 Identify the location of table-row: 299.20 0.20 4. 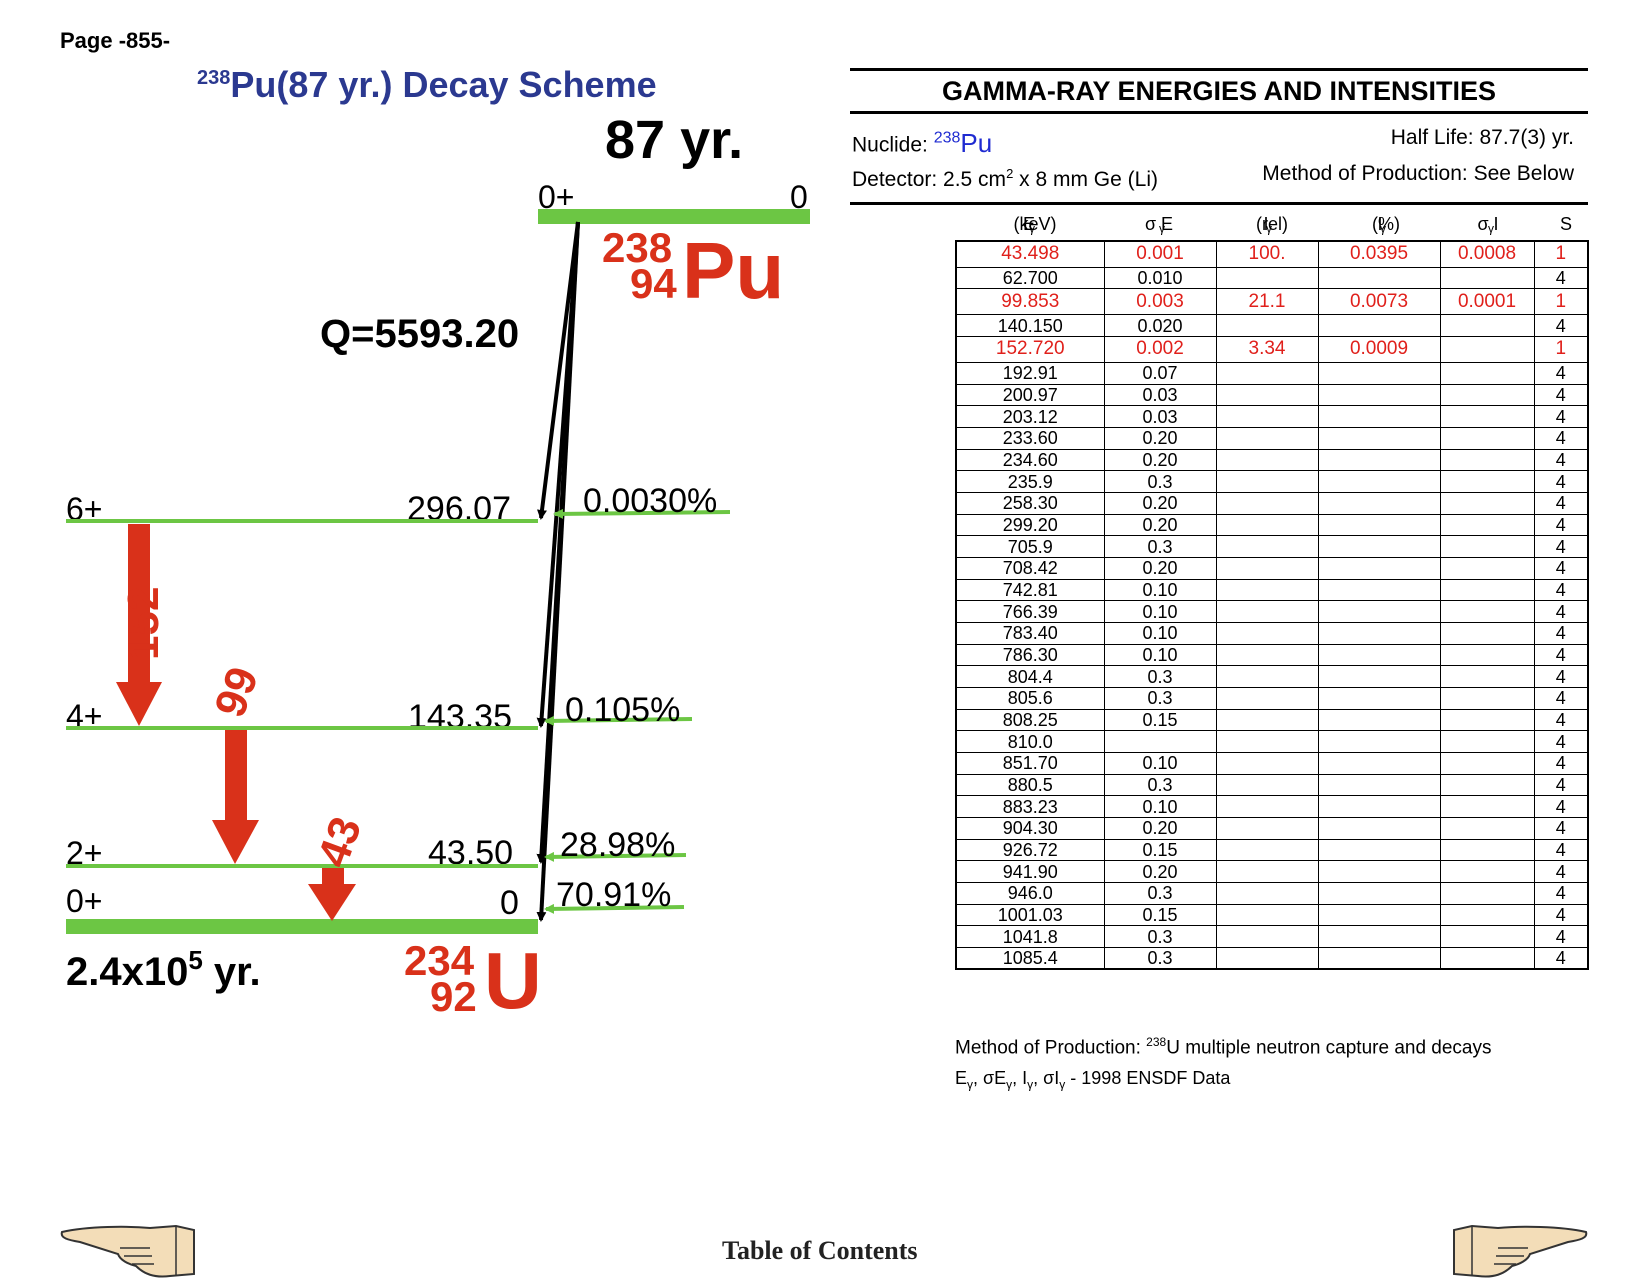
(1272, 525).